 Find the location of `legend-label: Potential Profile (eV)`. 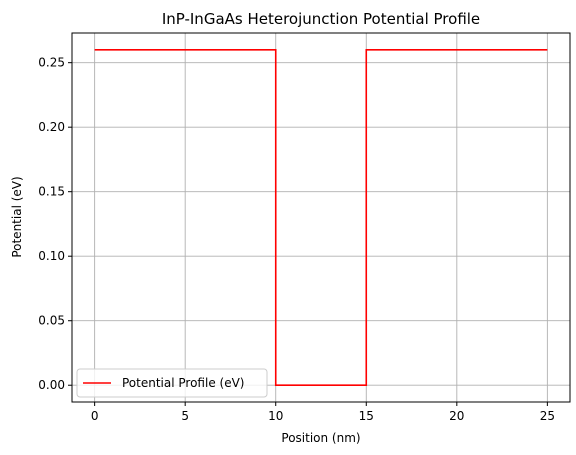

legend-label: Potential Profile (eV) is located at coordinates (183, 383).